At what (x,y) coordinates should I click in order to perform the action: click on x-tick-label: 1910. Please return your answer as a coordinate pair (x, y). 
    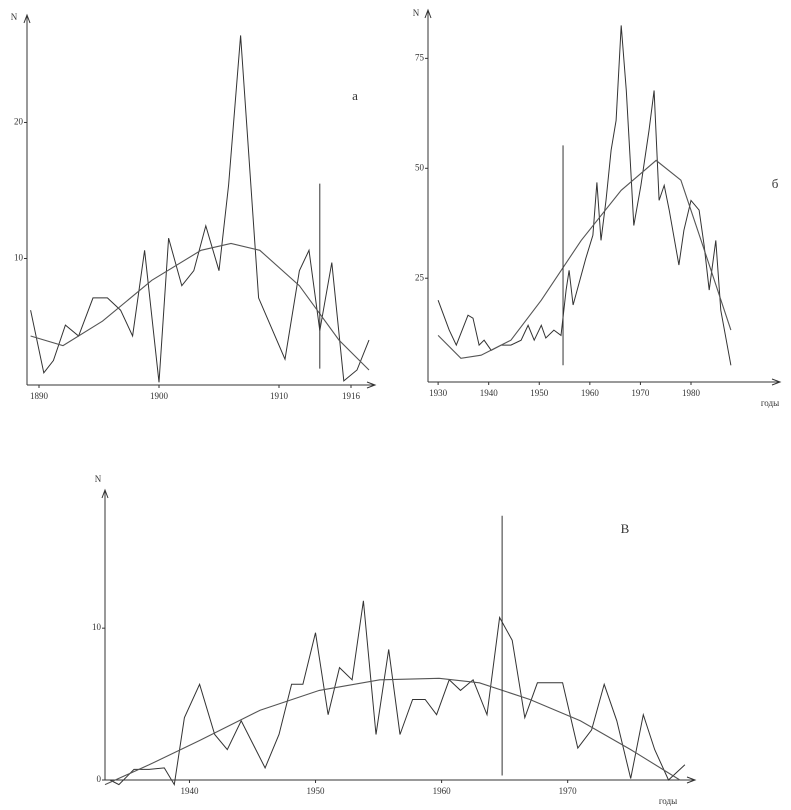
    Looking at the image, I should click on (279, 396).